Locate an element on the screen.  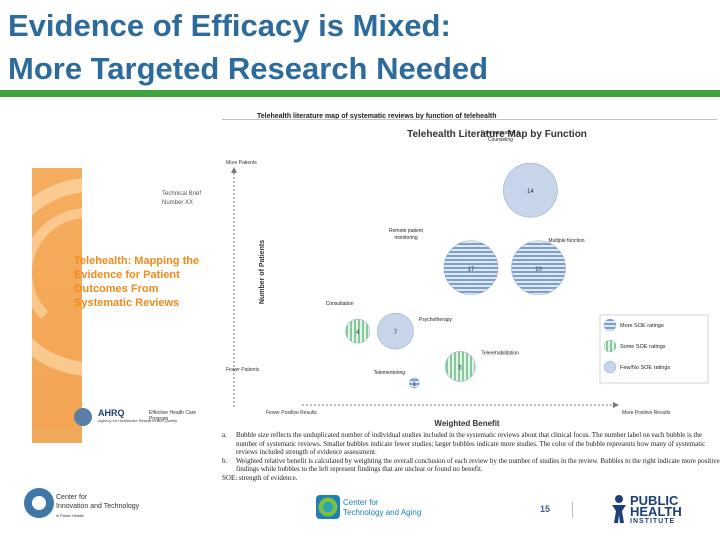
bubble-count-label: 5 is located at coordinates (461, 368).